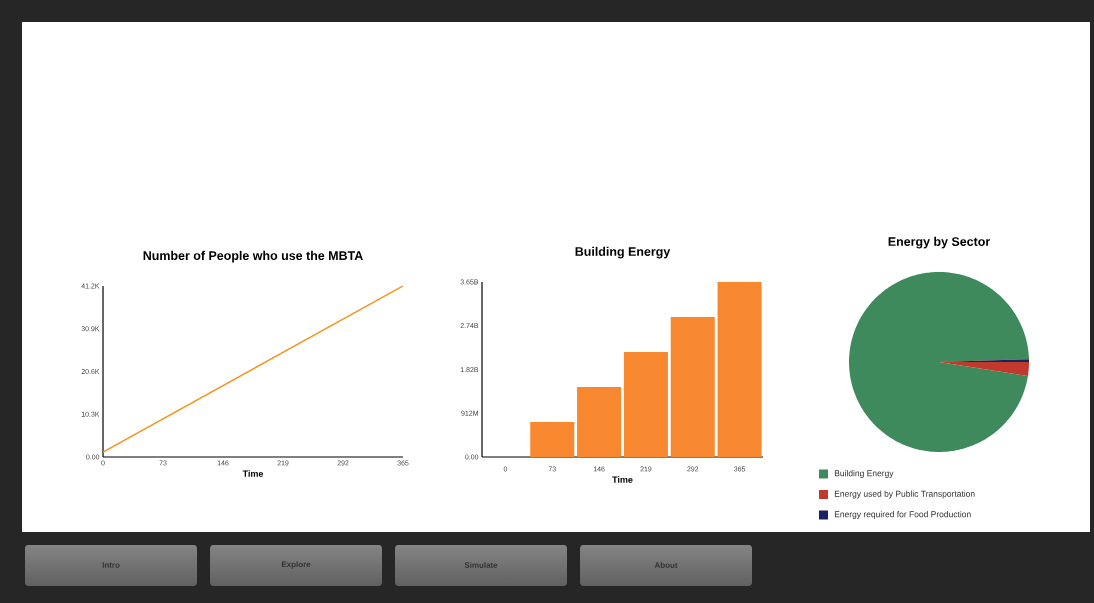  I want to click on chart-title: Number of People who use the MBTA, so click(253, 256).